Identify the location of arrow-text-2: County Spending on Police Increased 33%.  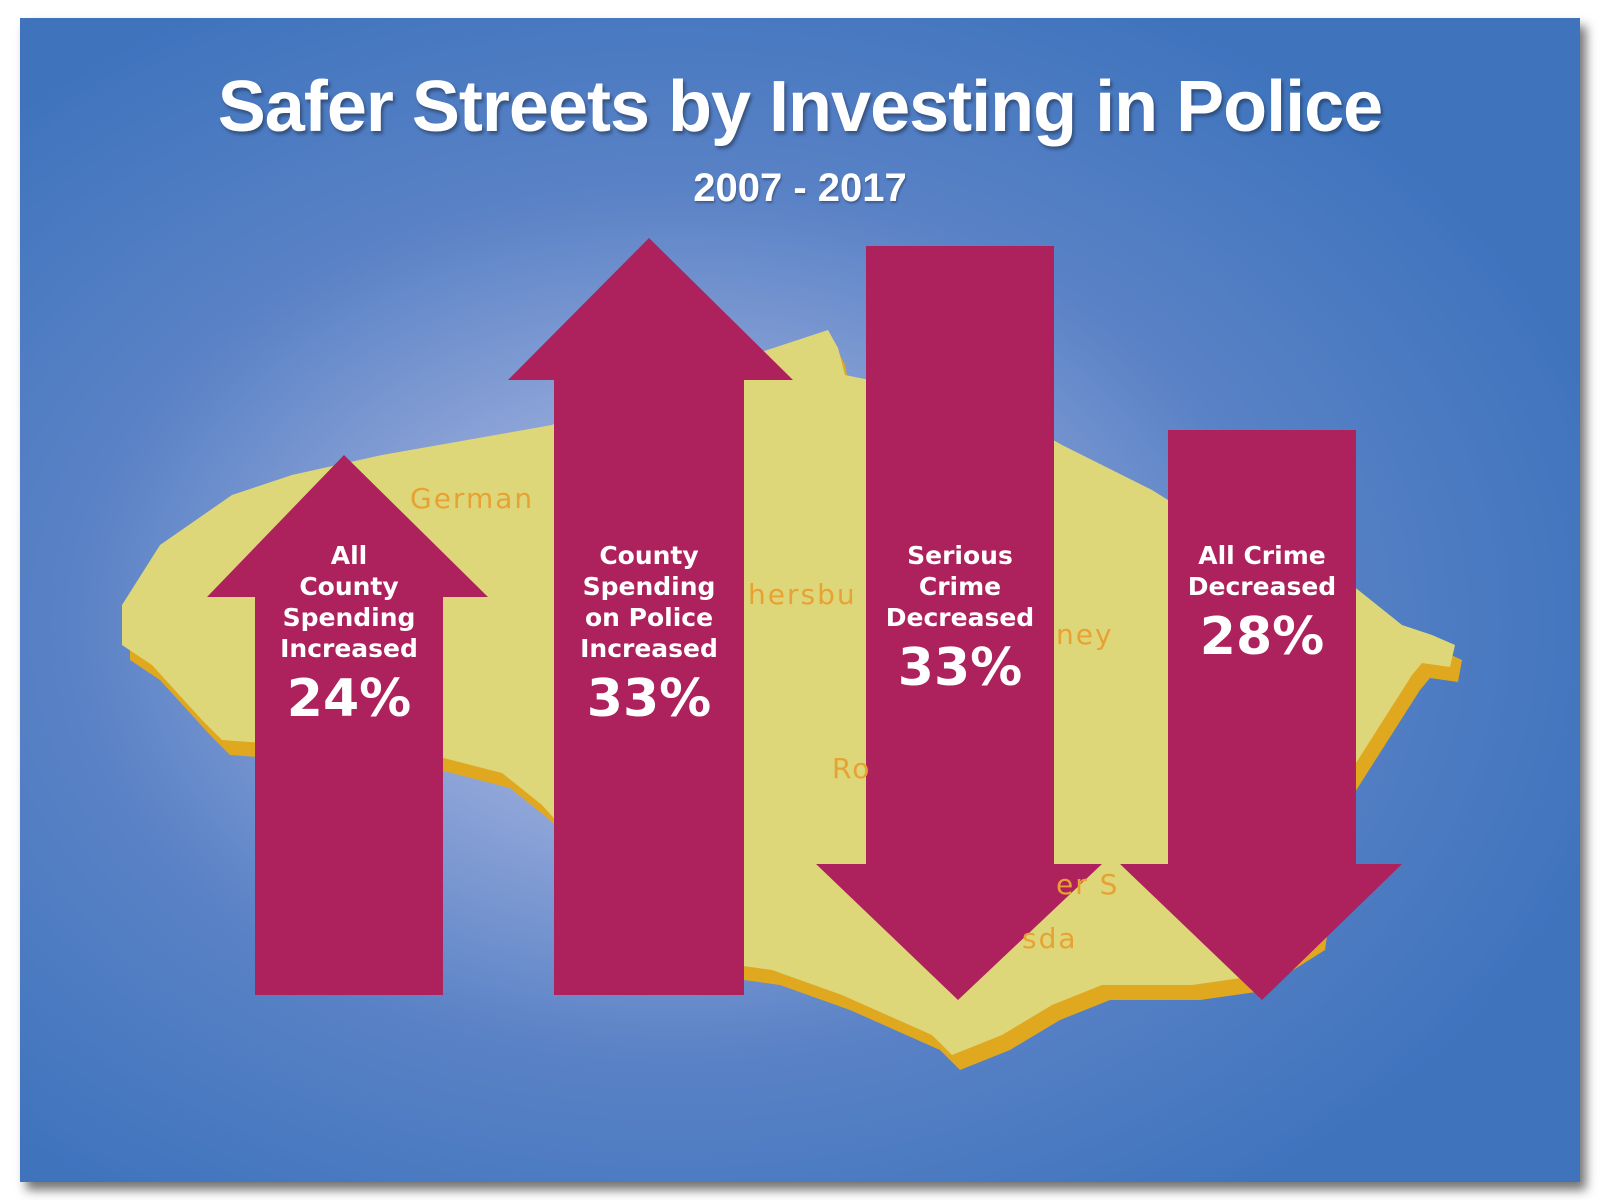
(649, 635).